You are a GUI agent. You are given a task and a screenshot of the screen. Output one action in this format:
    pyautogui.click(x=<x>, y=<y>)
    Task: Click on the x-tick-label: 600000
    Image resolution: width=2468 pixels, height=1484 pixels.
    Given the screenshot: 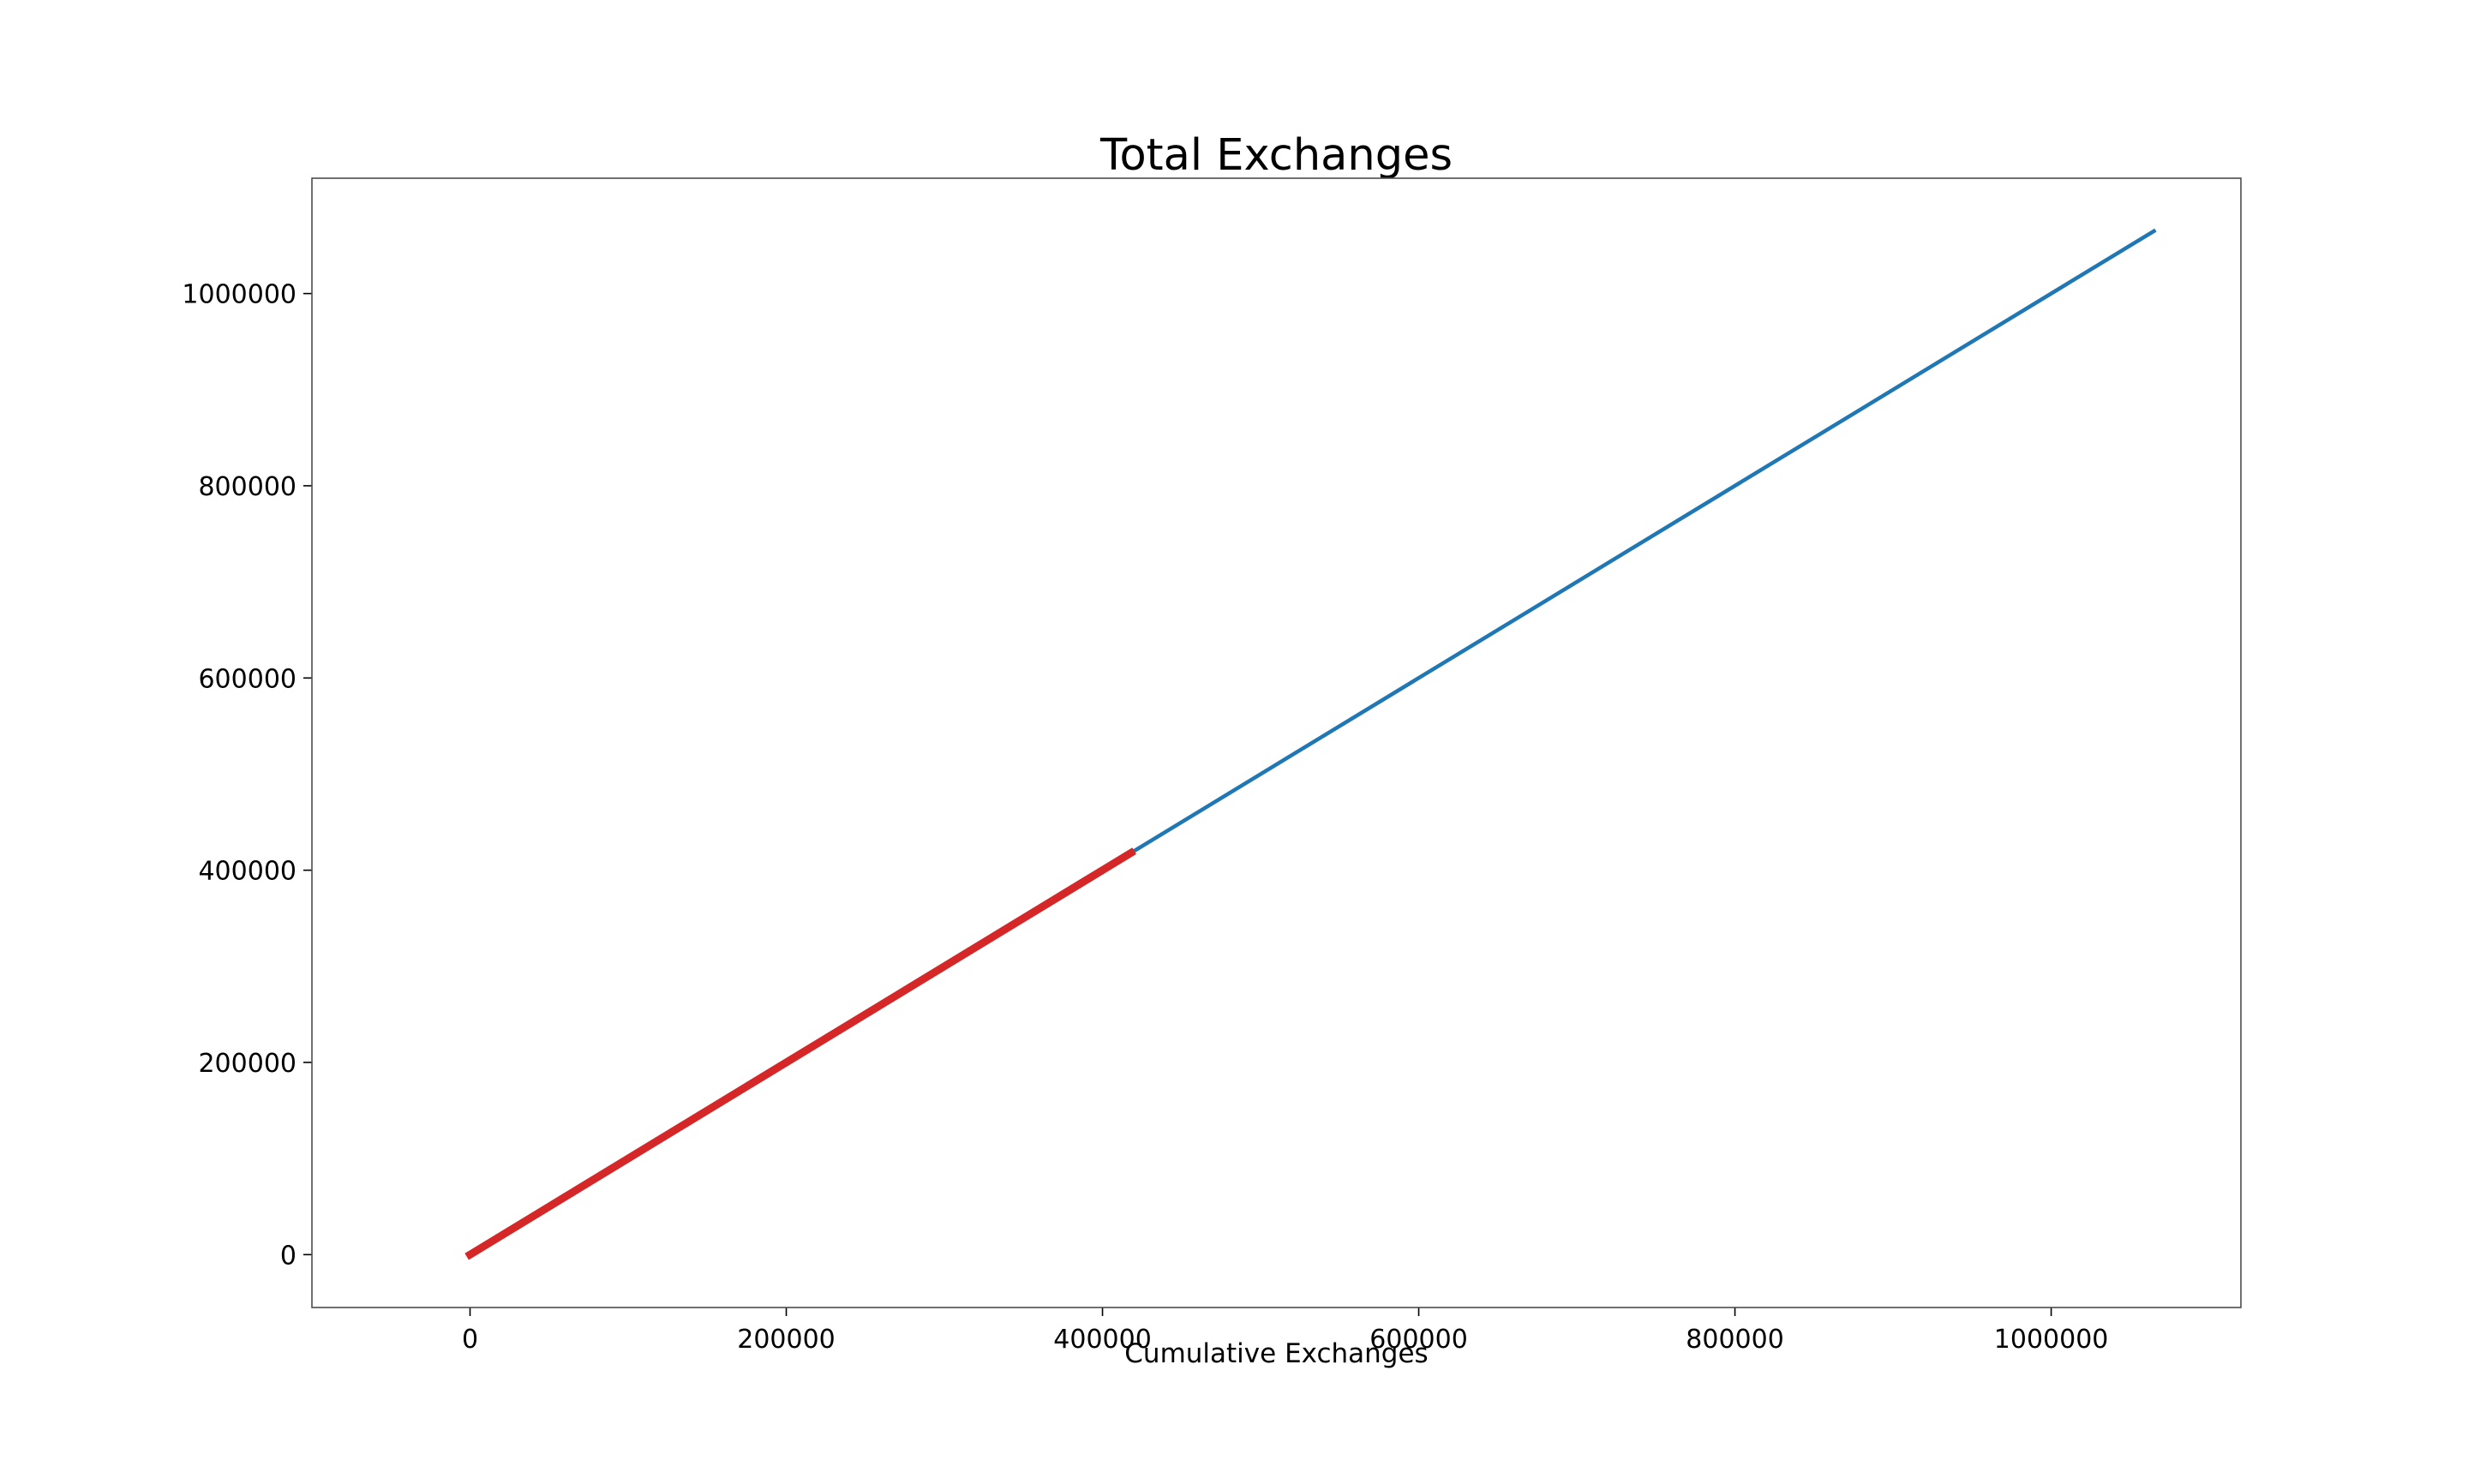 What is the action you would take?
    pyautogui.click(x=1418, y=1340)
    